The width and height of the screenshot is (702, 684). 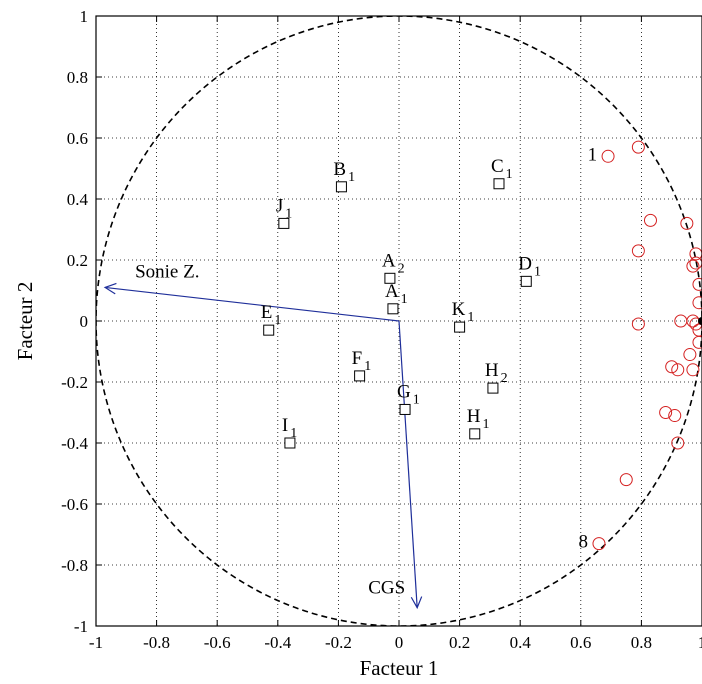 I want to click on point-label-letter: J, so click(x=279, y=205).